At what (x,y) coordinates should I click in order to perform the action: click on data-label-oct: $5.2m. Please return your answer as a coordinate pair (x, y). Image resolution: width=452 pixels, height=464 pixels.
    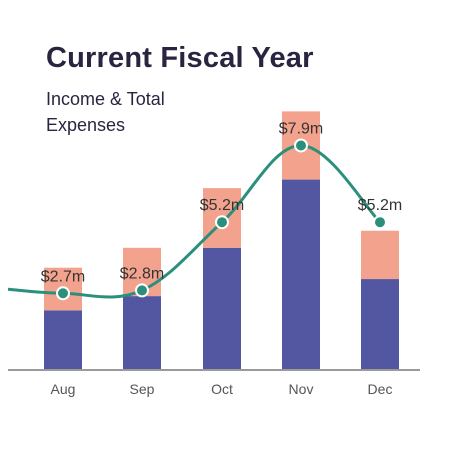
    Looking at the image, I should click on (222, 205).